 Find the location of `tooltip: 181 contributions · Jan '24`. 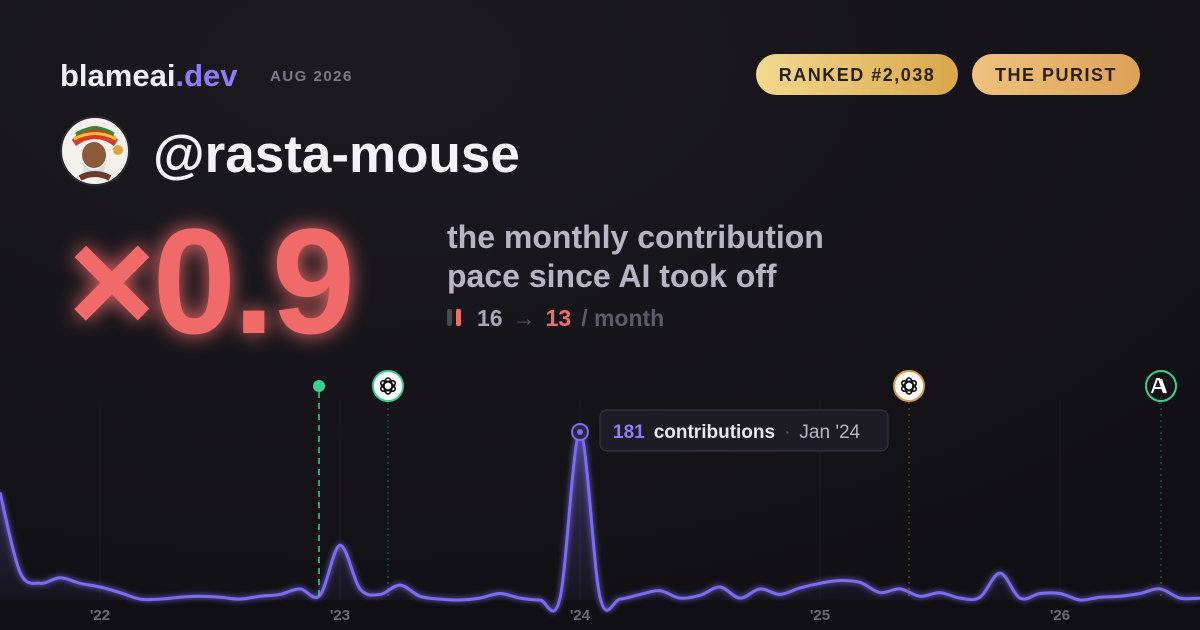

tooltip: 181 contributions · Jan '24 is located at coordinates (744, 430).